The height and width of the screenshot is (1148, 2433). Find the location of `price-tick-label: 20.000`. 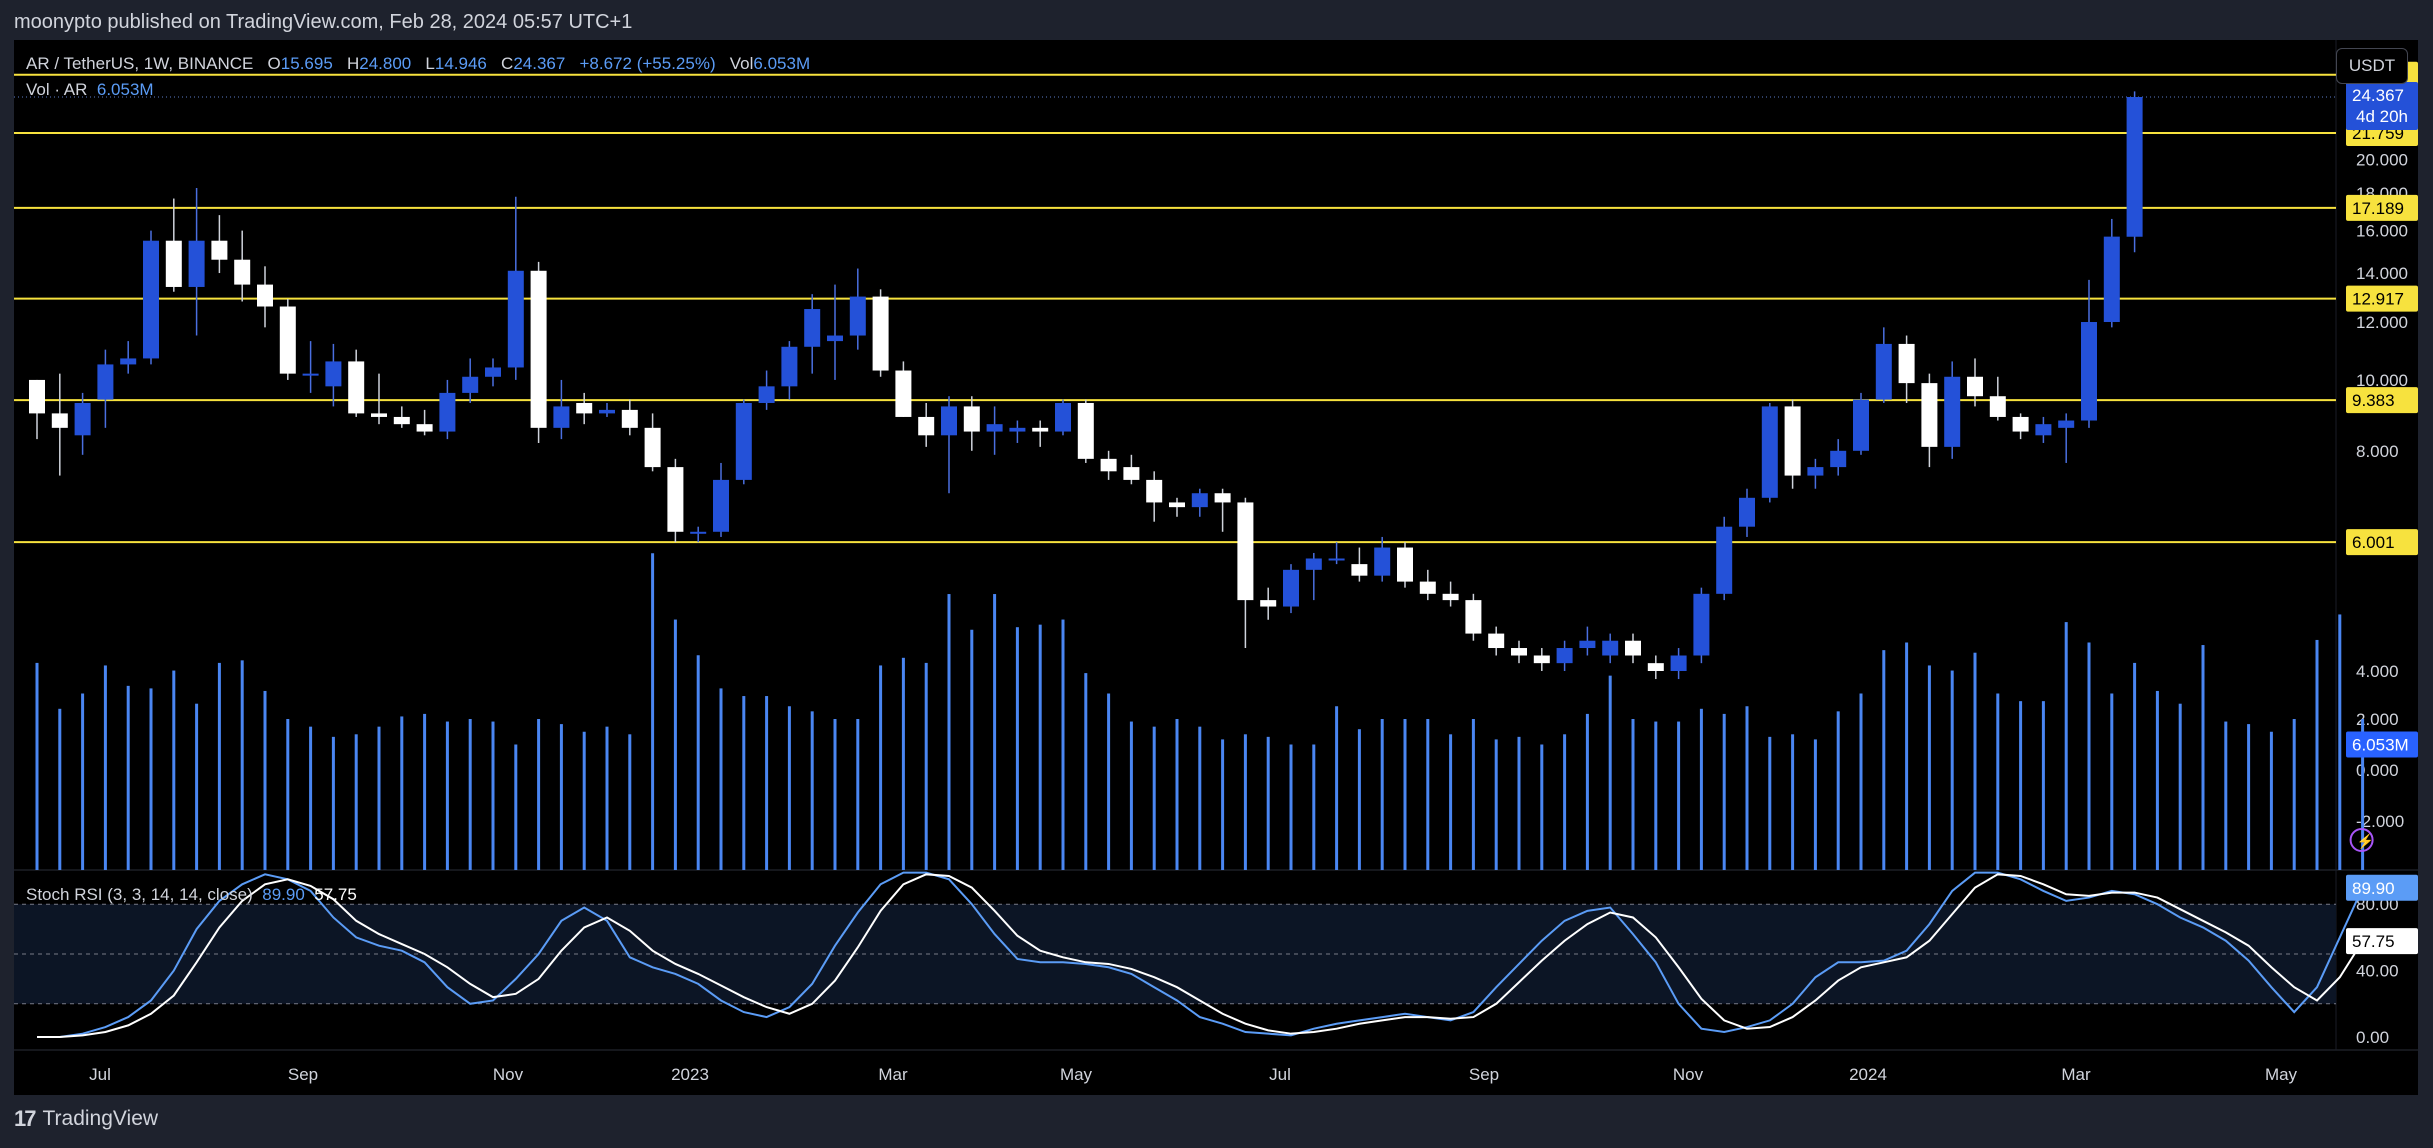

price-tick-label: 20.000 is located at coordinates (2382, 160).